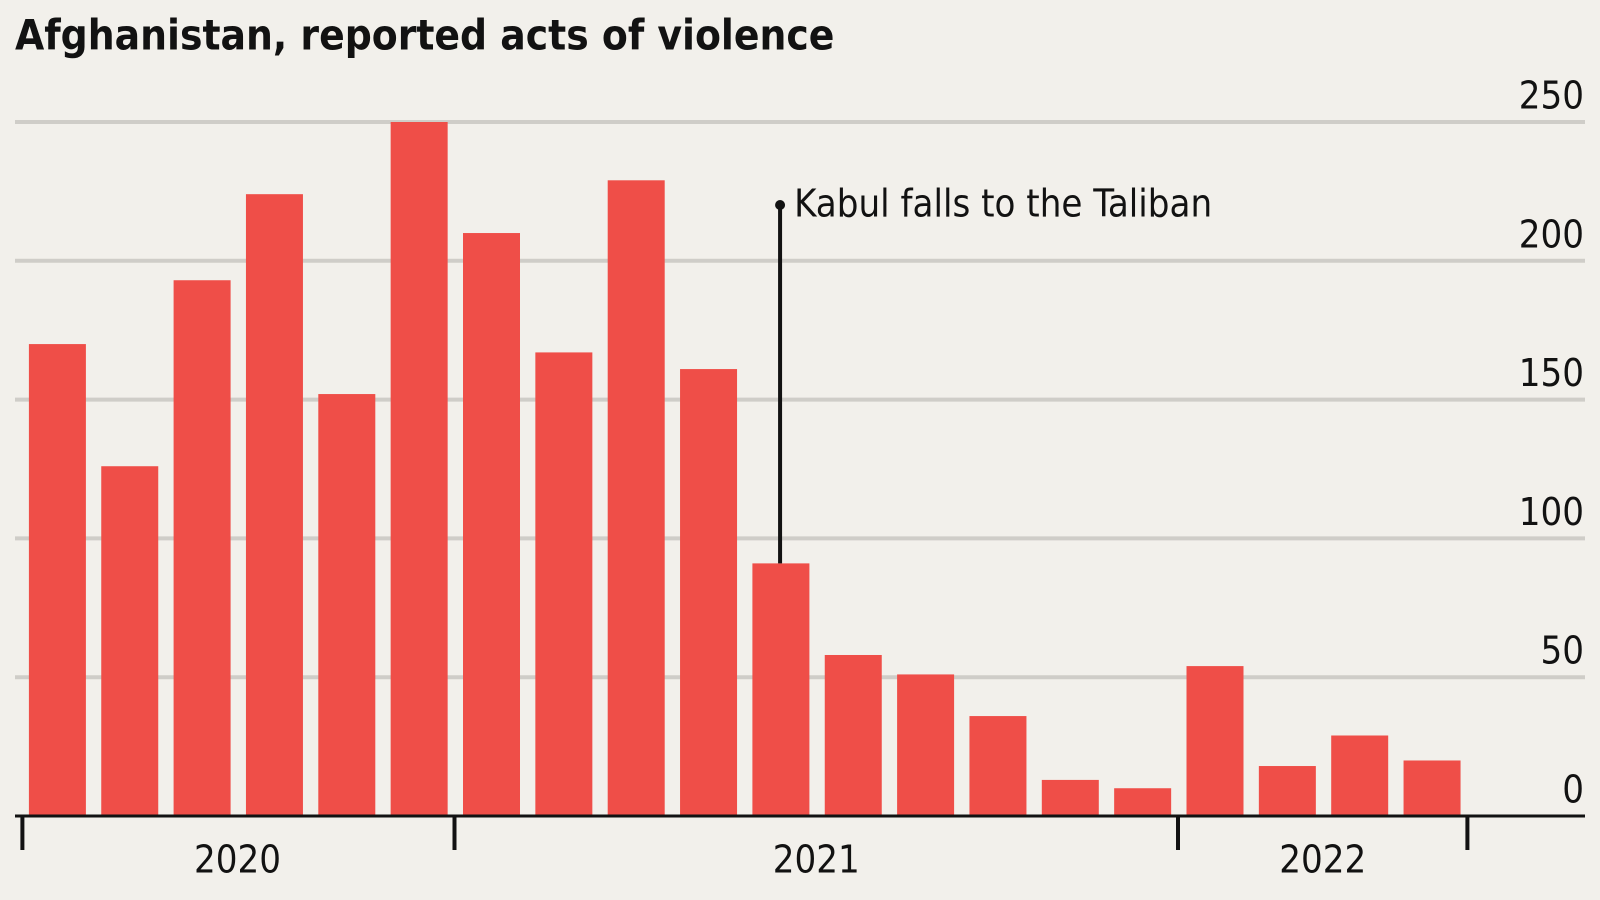  Describe the element at coordinates (1563, 651) in the screenshot. I see `y-tick-label: 50` at that location.